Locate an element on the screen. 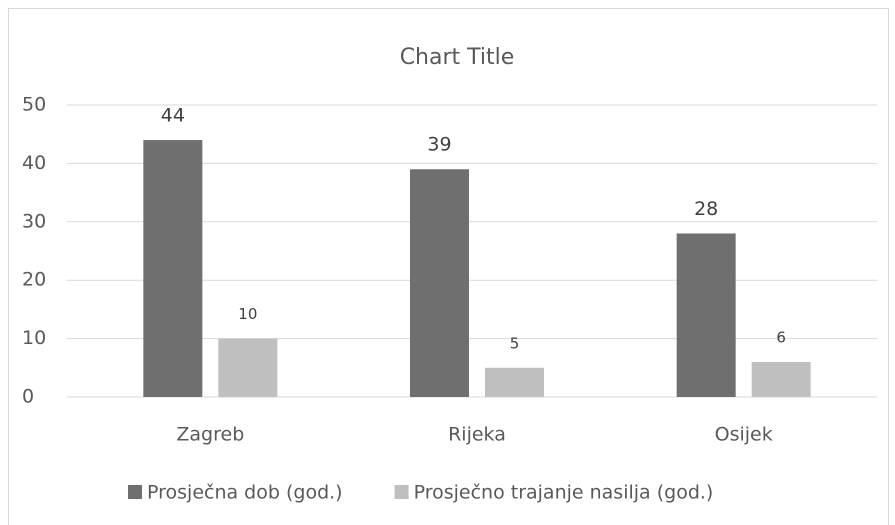 This screenshot has height=525, width=895. y-tick-label: 30 is located at coordinates (34, 221).